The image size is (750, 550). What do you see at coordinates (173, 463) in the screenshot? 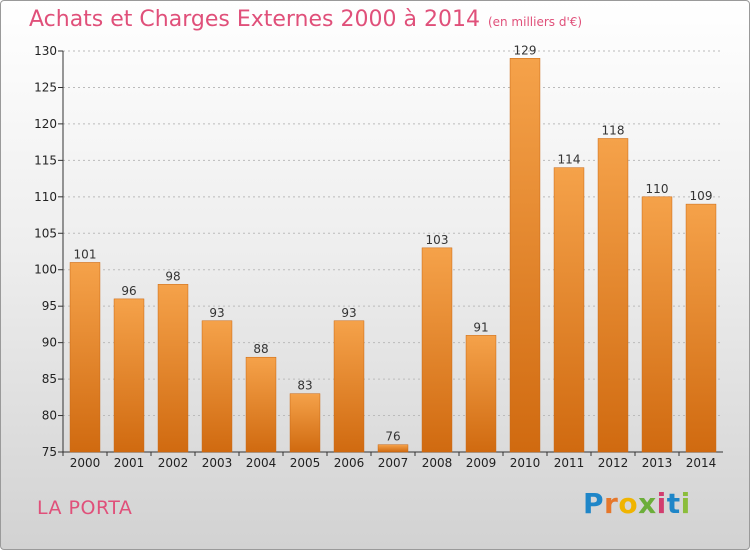
I see `x-tick-label: 2002` at bounding box center [173, 463].